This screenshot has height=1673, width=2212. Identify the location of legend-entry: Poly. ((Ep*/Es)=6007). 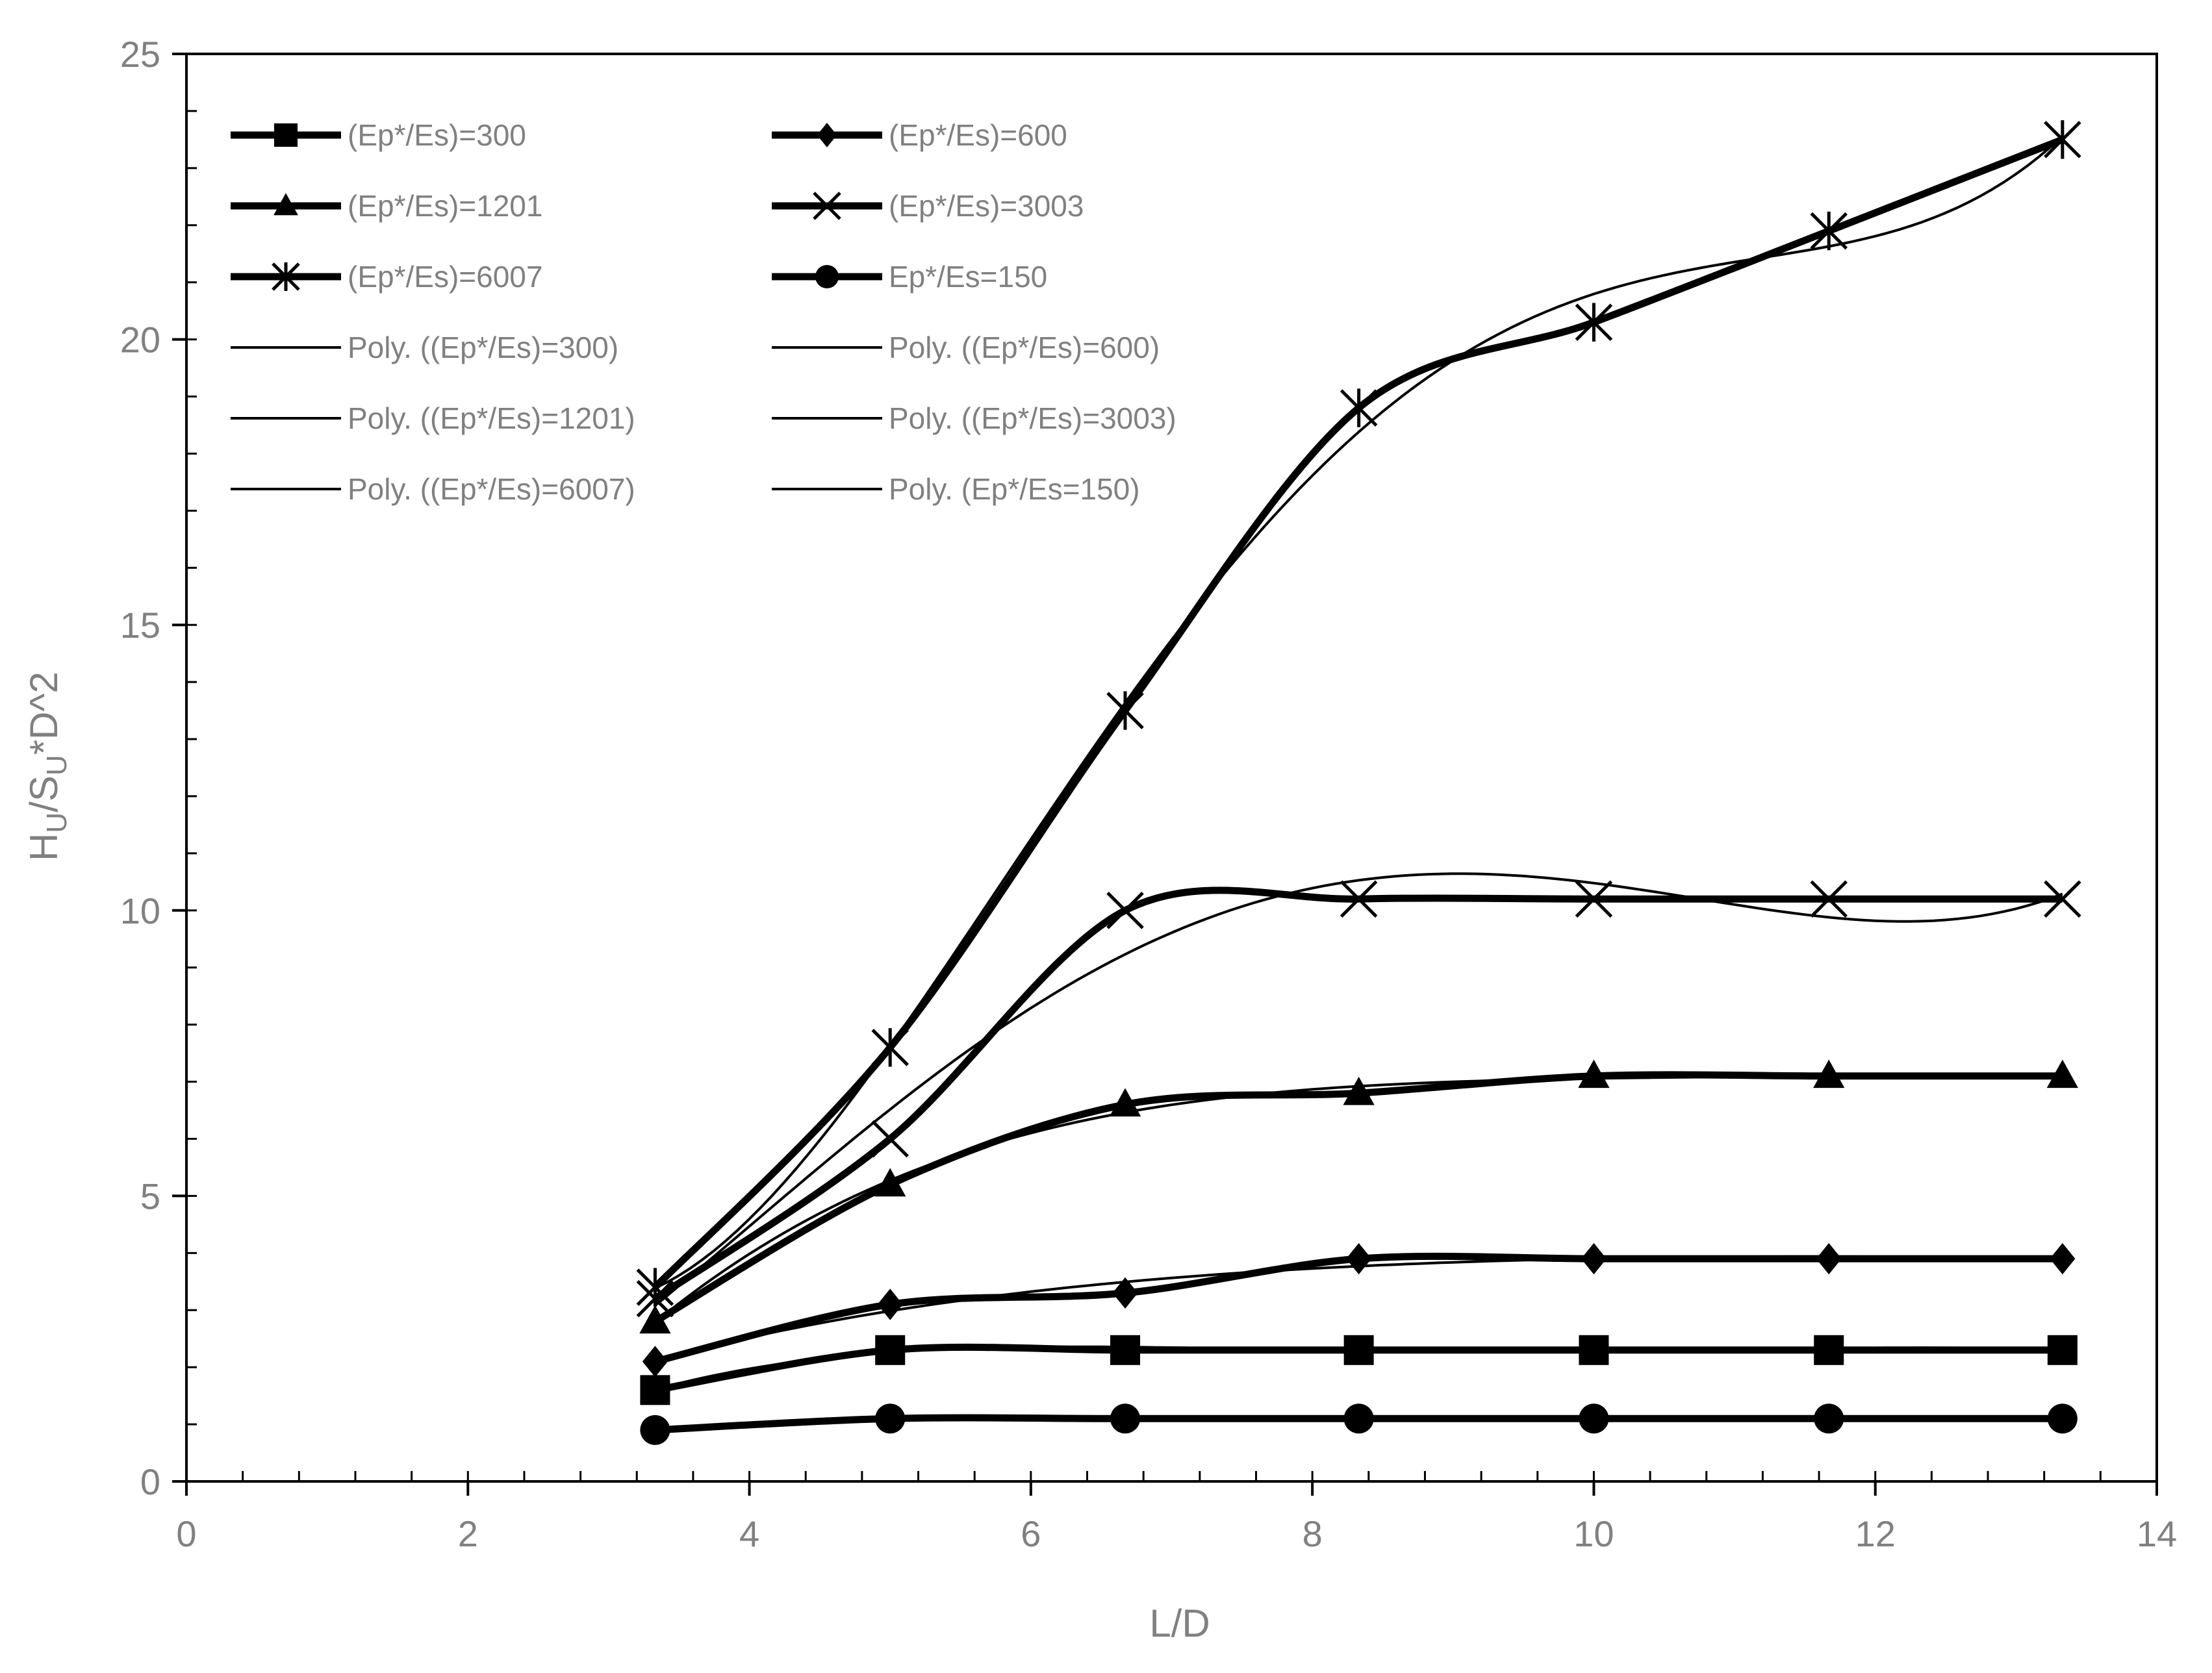
(433, 489).